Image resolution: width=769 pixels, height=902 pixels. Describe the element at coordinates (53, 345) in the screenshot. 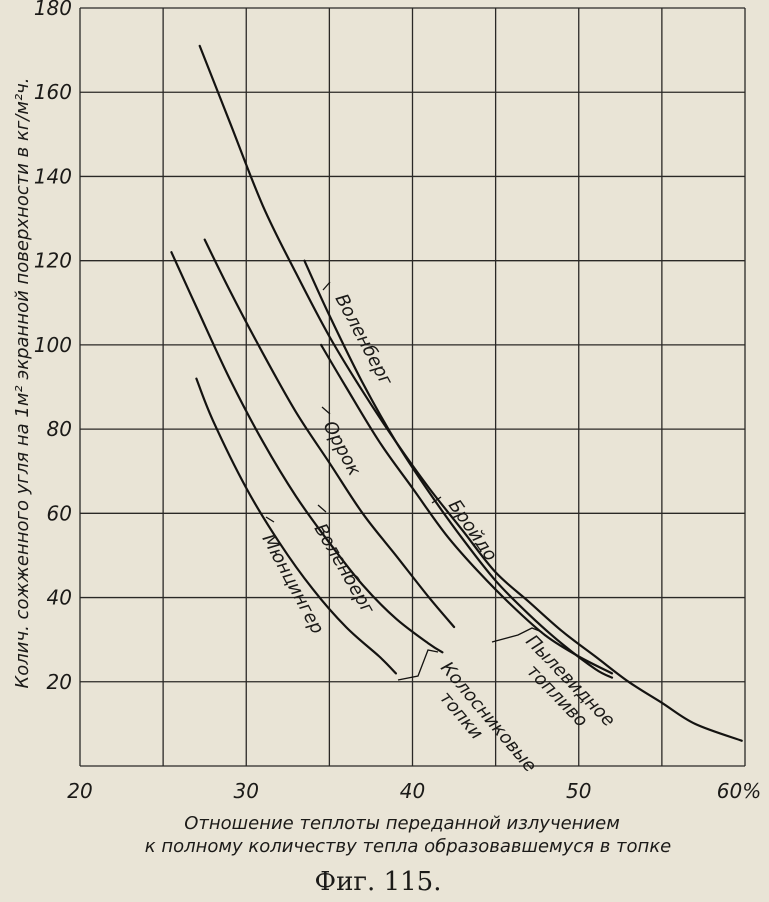

I see `y-tick-label: 100` at that location.